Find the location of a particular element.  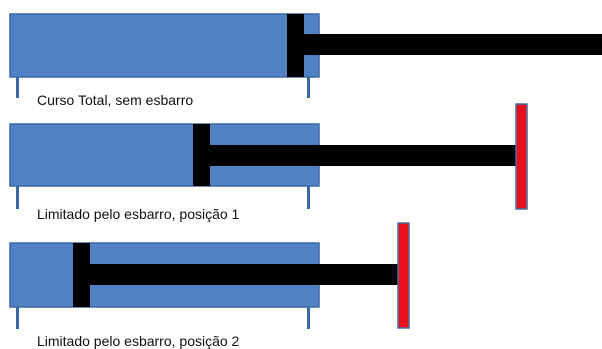

caption-stop-position-2: Limitado pelo esbarro, posição 2 is located at coordinates (138, 341).